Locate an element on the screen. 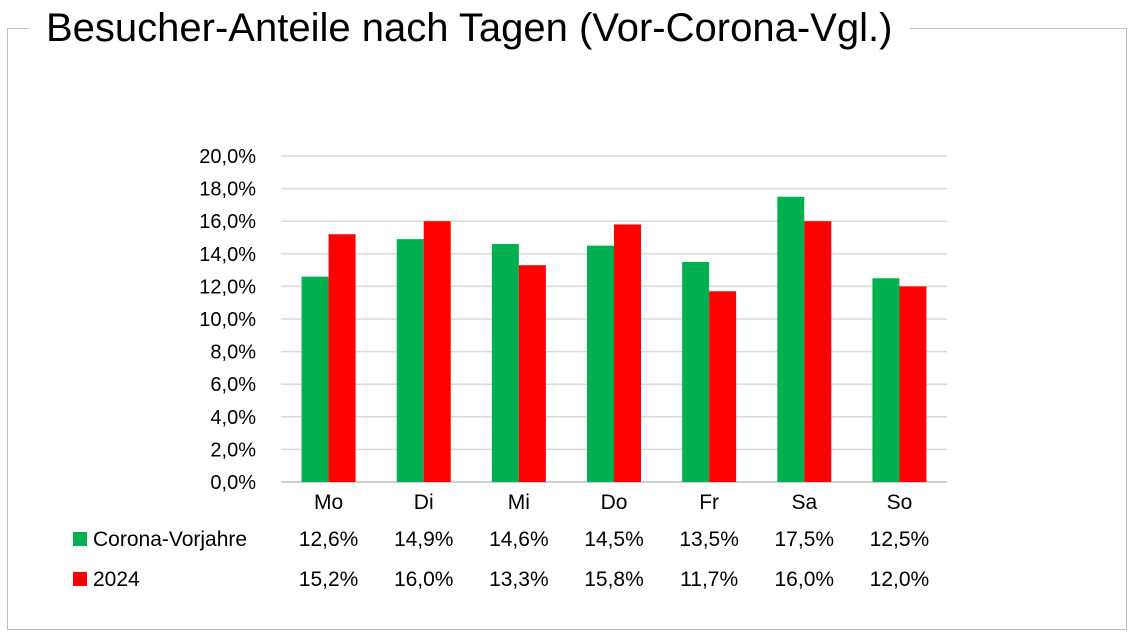 This screenshot has height=637, width=1134. data-table-value: 15,2% is located at coordinates (329, 579).